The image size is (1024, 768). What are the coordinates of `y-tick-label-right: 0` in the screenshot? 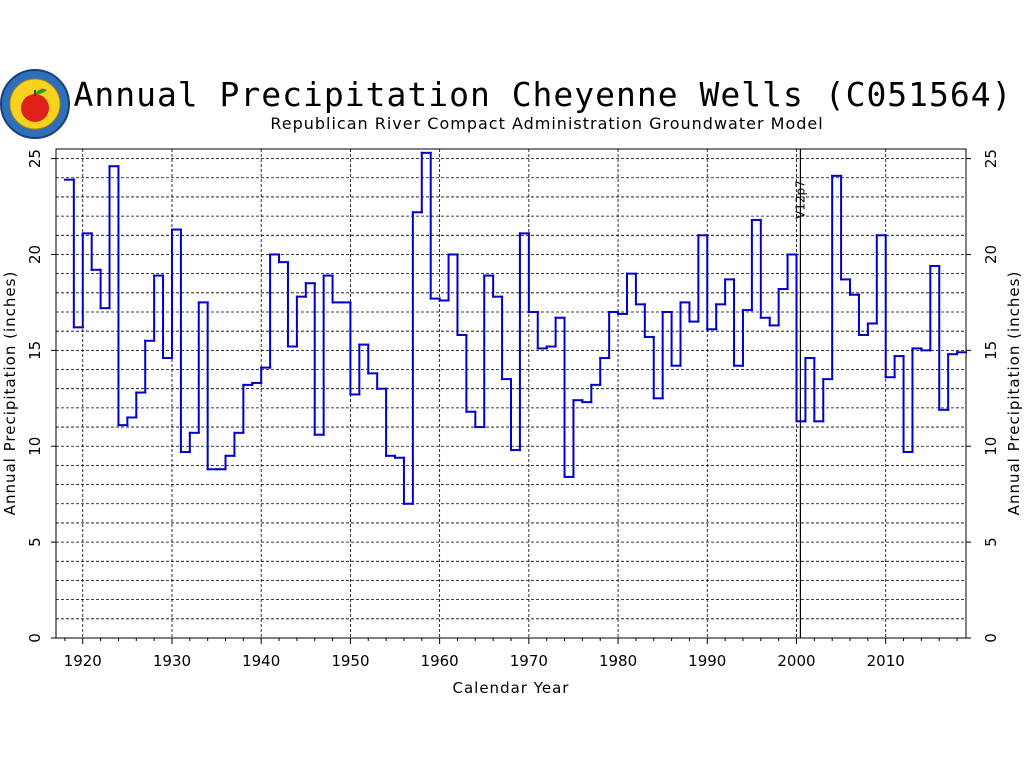 It's located at (991, 638).